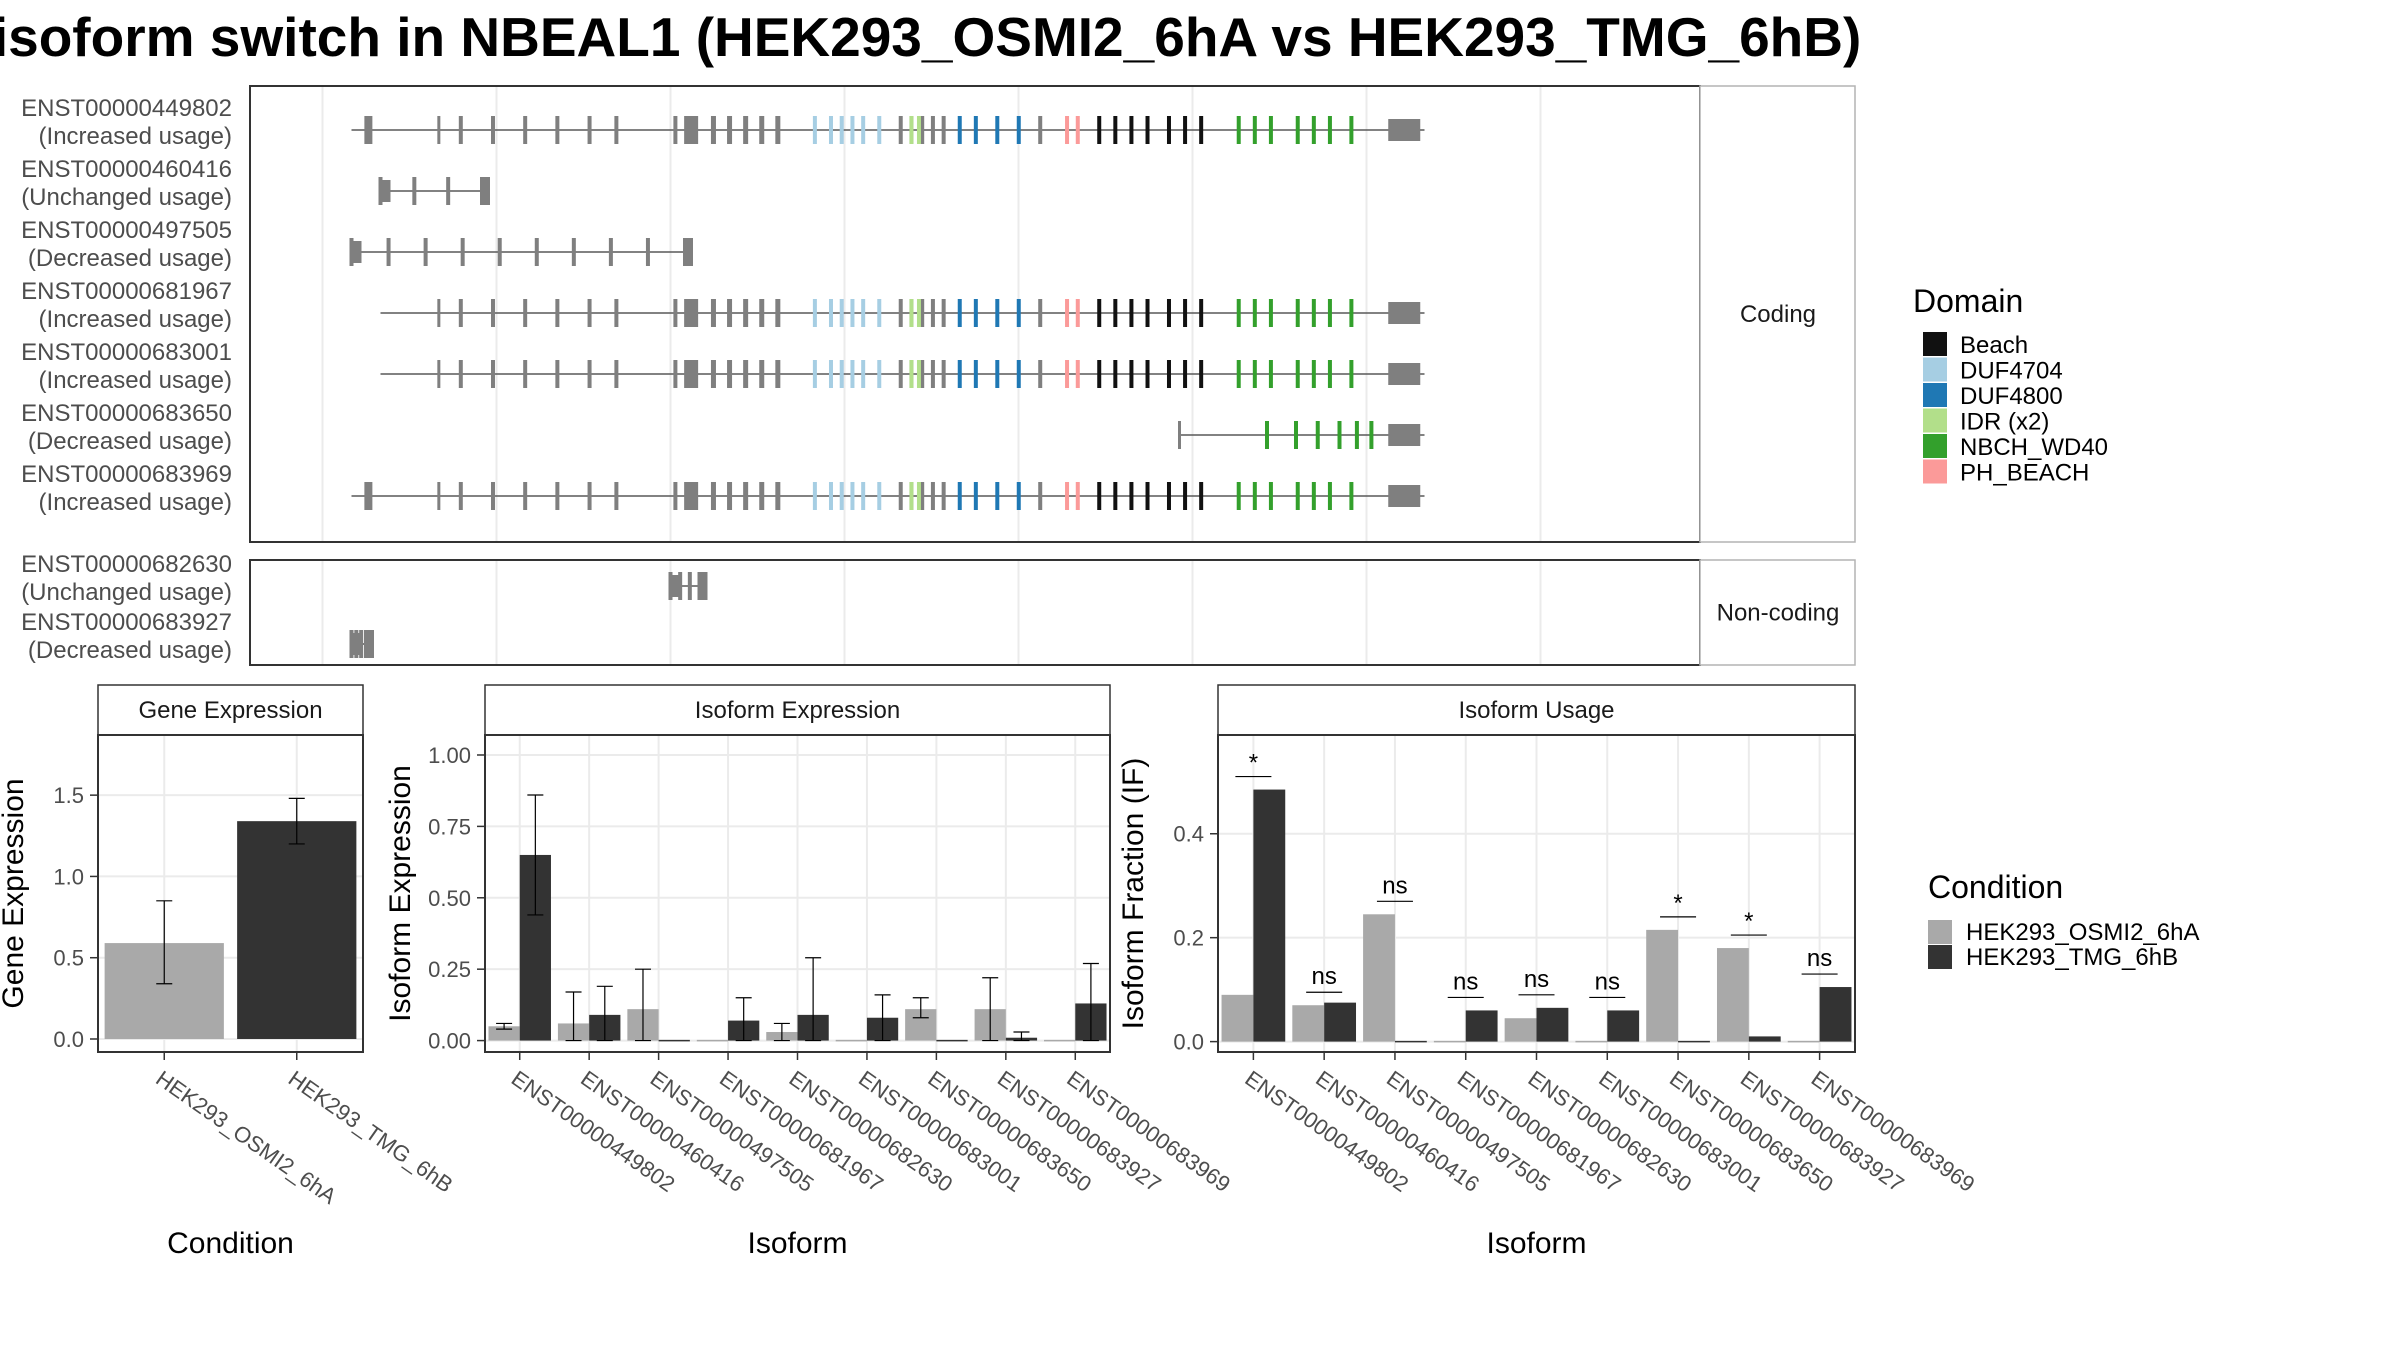 The image size is (2400, 1350). I want to click on facet-strip-label: Non-coding, so click(1778, 613).